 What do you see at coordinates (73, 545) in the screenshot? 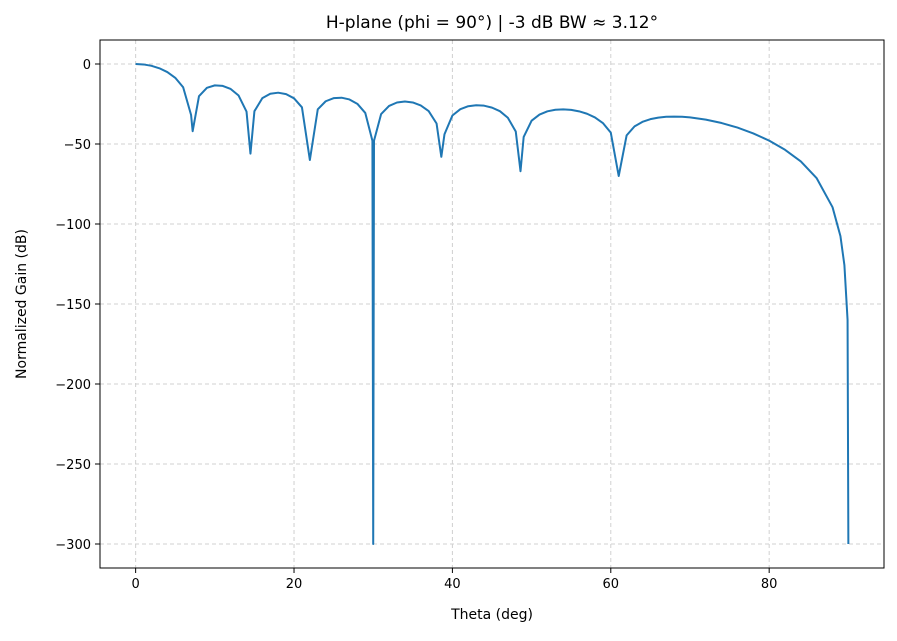
I see `y-tick-label: −300` at bounding box center [73, 545].